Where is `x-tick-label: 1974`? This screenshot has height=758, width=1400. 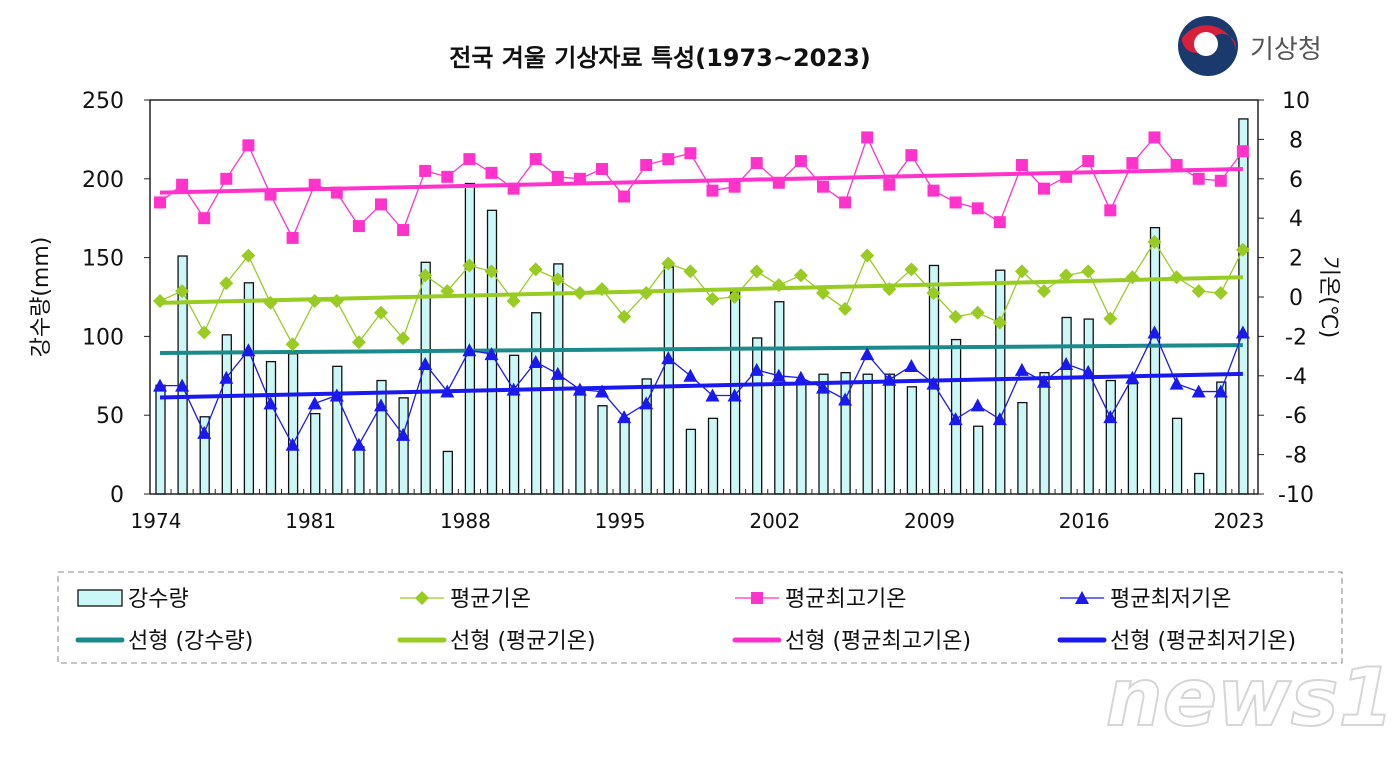 x-tick-label: 1974 is located at coordinates (156, 521).